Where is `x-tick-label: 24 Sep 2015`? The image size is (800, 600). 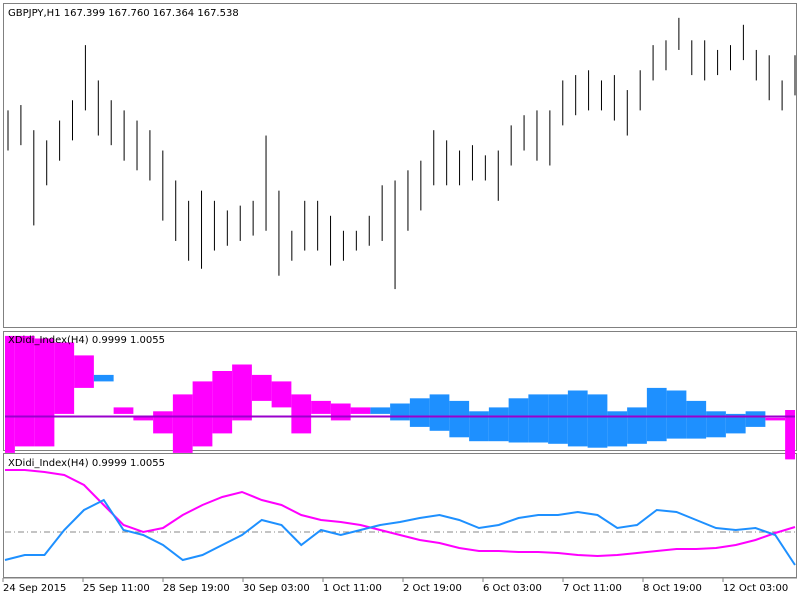 x-tick-label: 24 Sep 2015 is located at coordinates (34, 588).